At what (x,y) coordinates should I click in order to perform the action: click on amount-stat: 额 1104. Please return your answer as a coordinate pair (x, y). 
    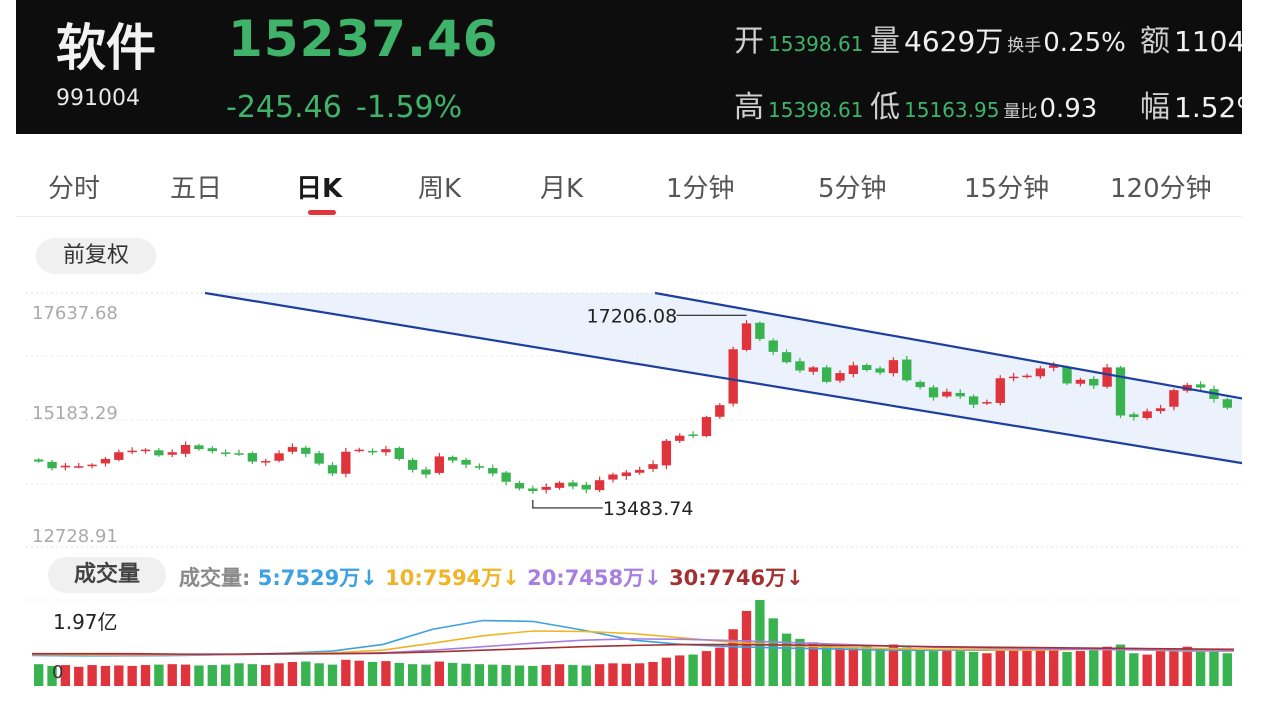
    Looking at the image, I should click on (1191, 38).